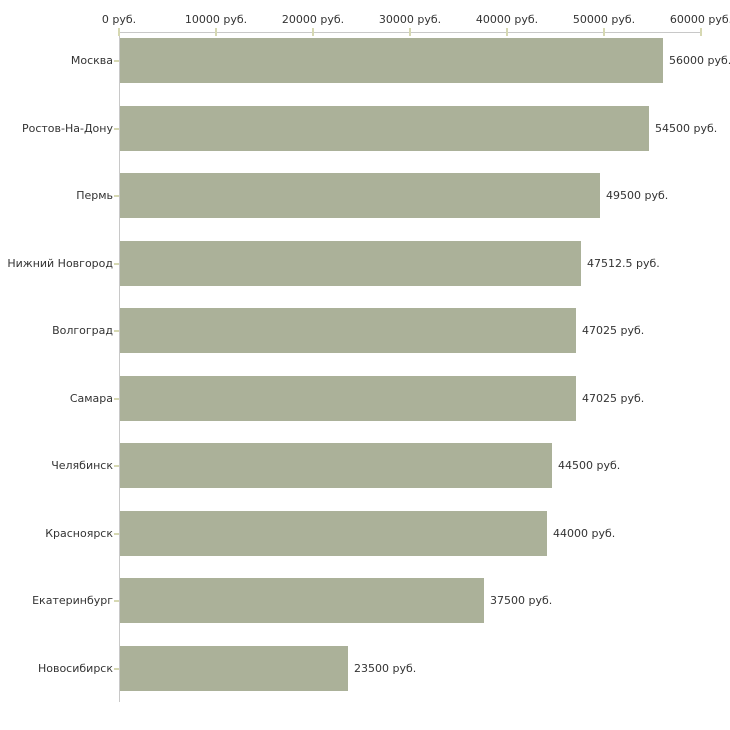 The width and height of the screenshot is (730, 730). I want to click on chart-row: Нижний Новгород 47512.5 руб., so click(365, 263).